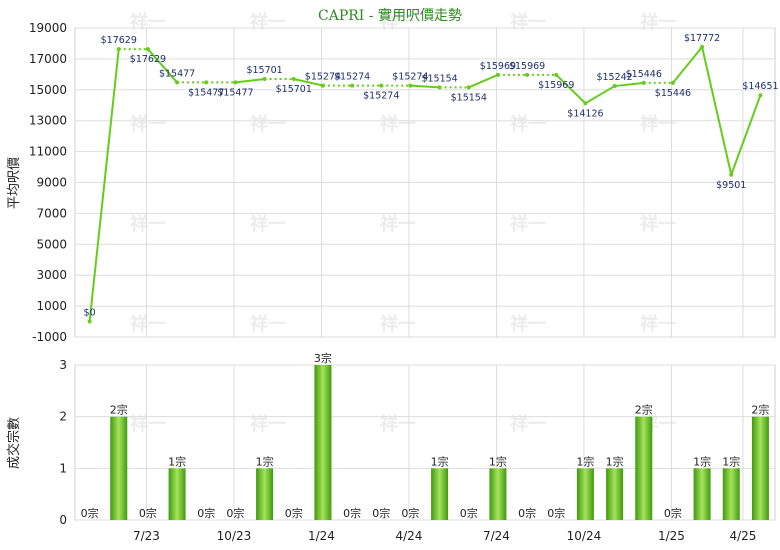 The height and width of the screenshot is (550, 780). What do you see at coordinates (48, 152) in the screenshot?
I see `y-tick-label: 11000` at bounding box center [48, 152].